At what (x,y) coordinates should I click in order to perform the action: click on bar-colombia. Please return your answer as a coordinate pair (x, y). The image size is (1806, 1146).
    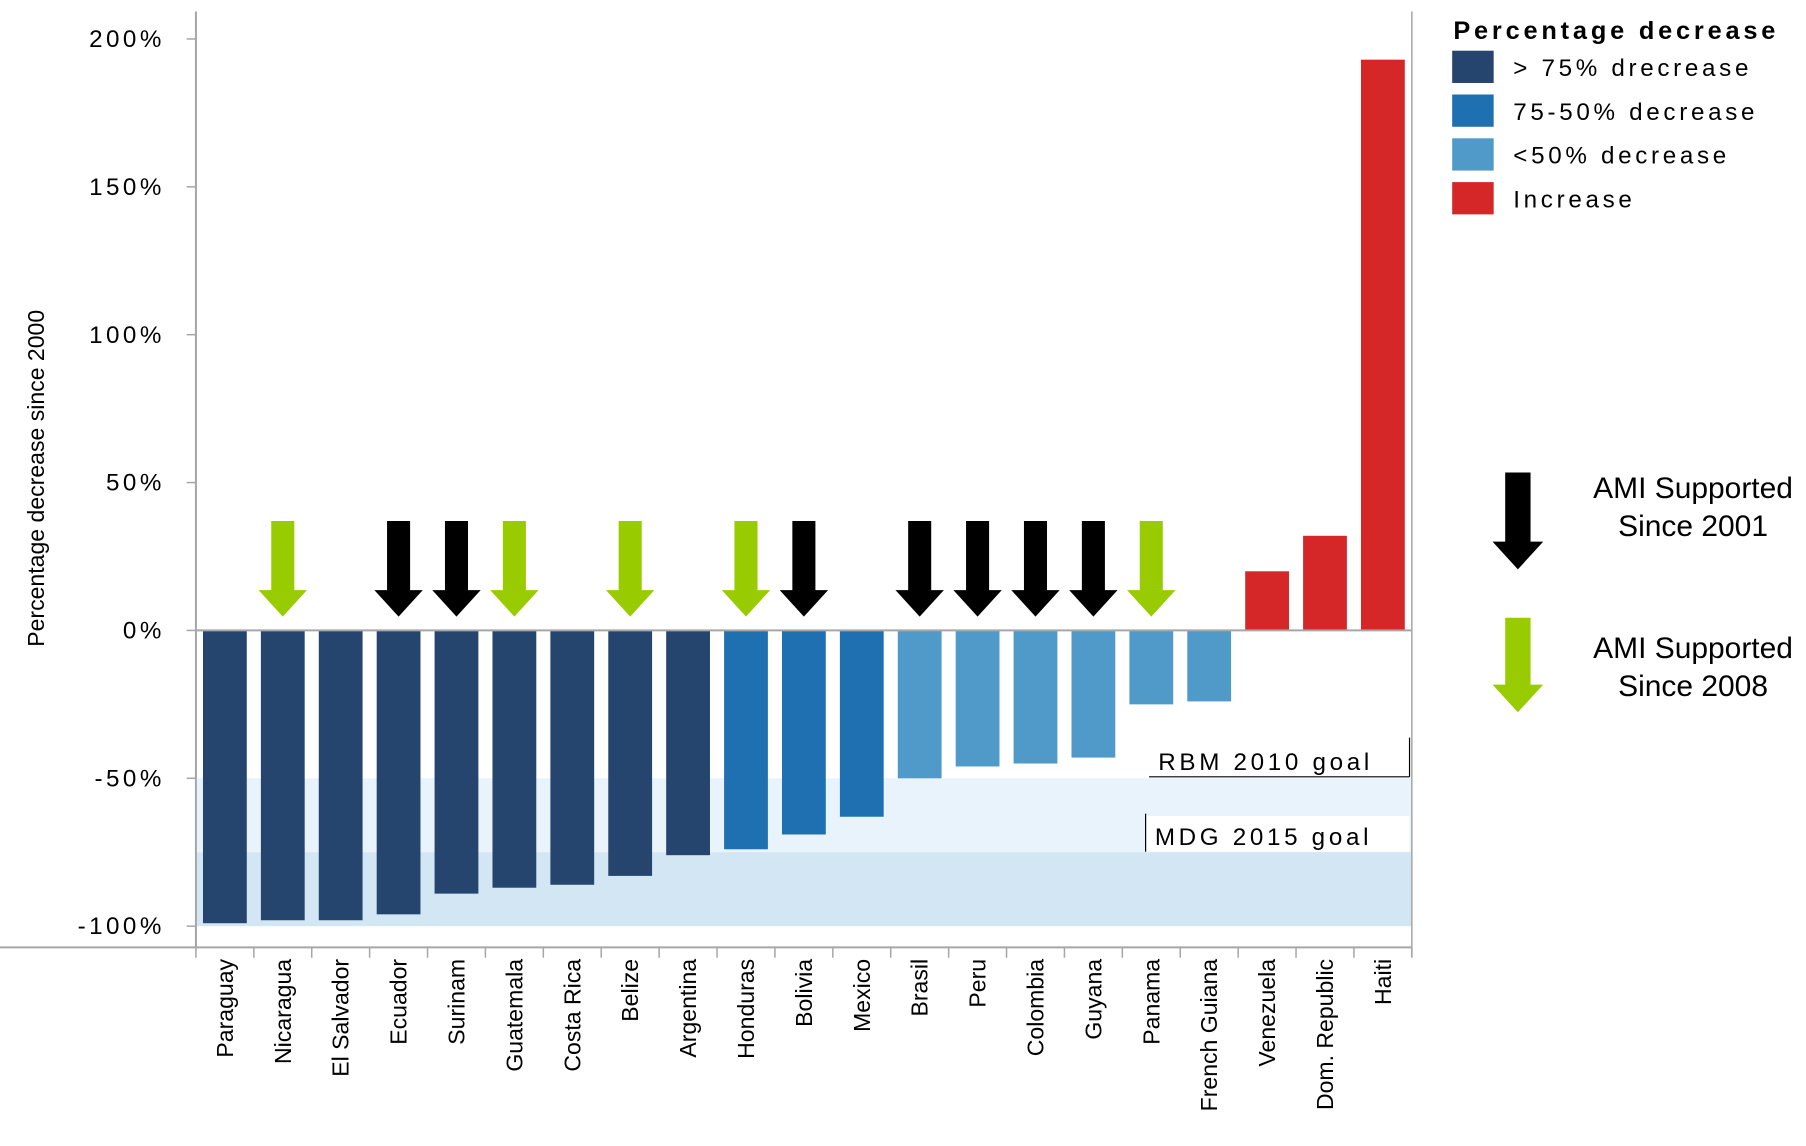
    Looking at the image, I should click on (1035, 697).